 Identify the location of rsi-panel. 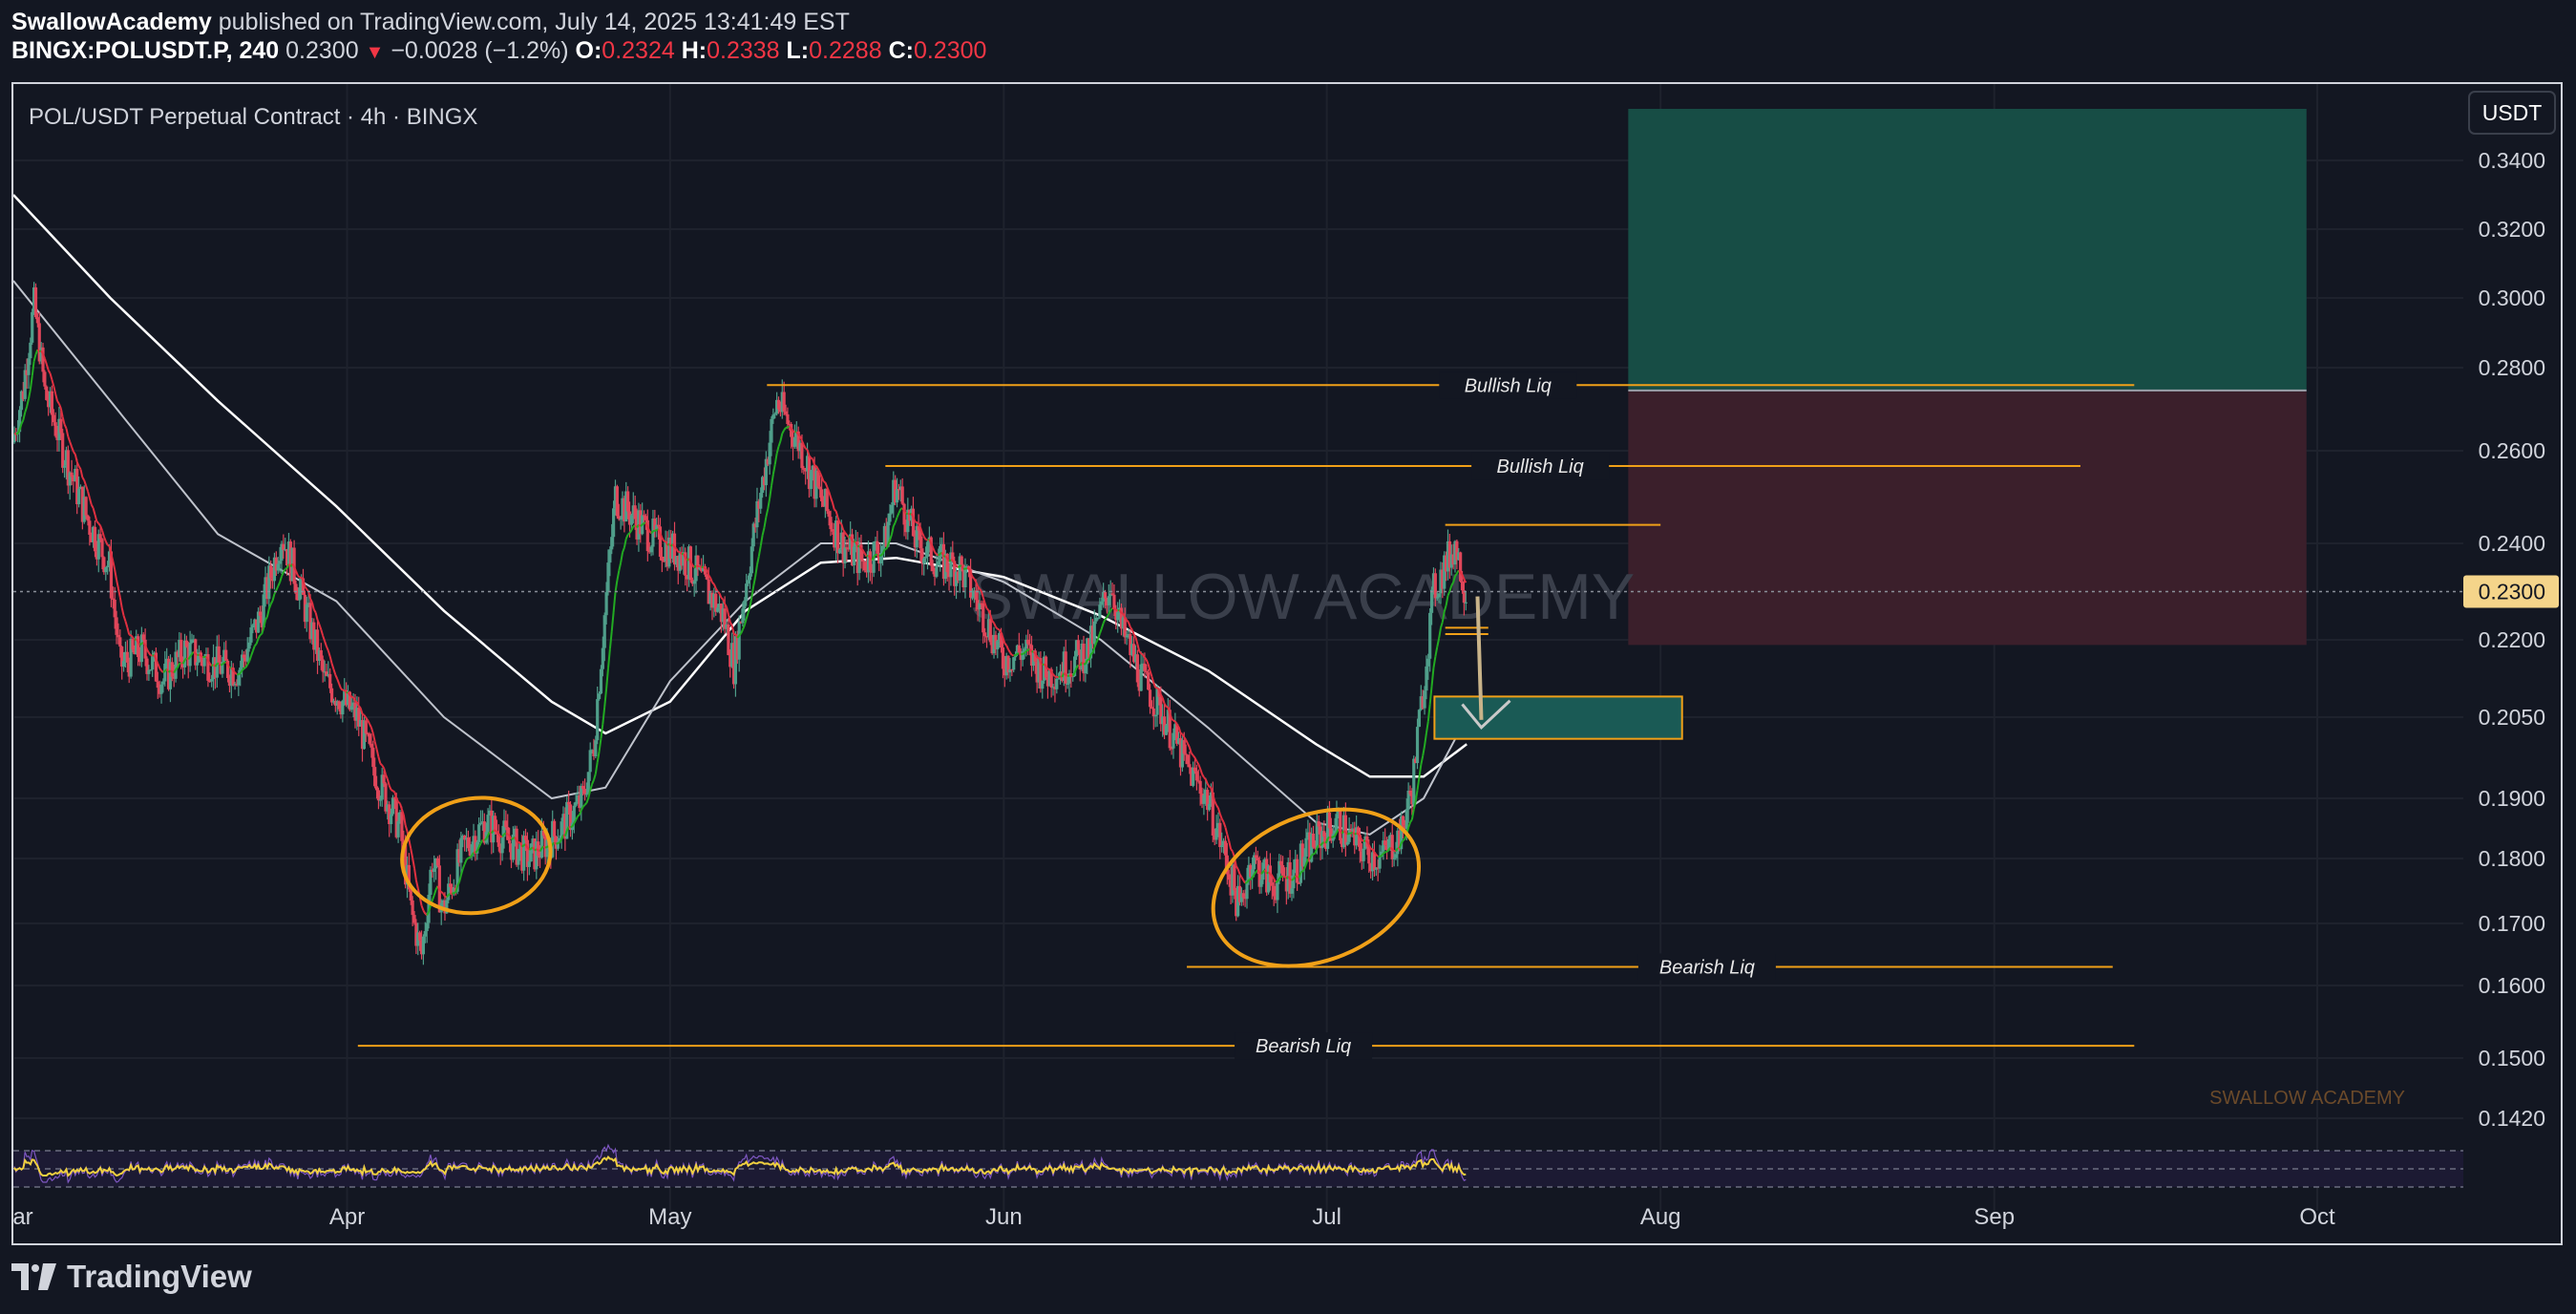
(1238, 1165).